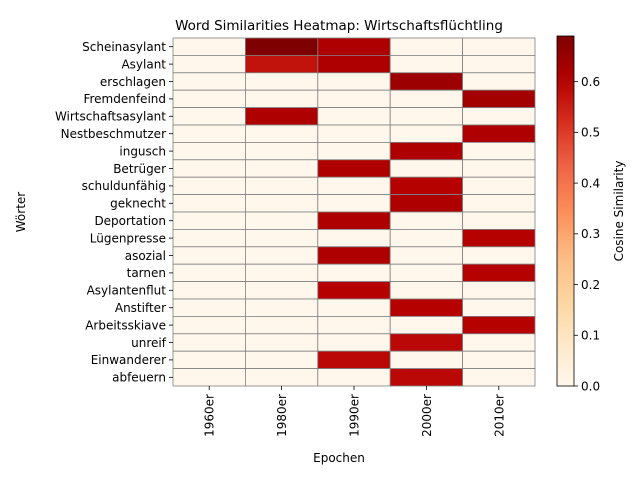 The height and width of the screenshot is (480, 640). I want to click on colorbar-tick-label: 0.6, so click(590, 82).